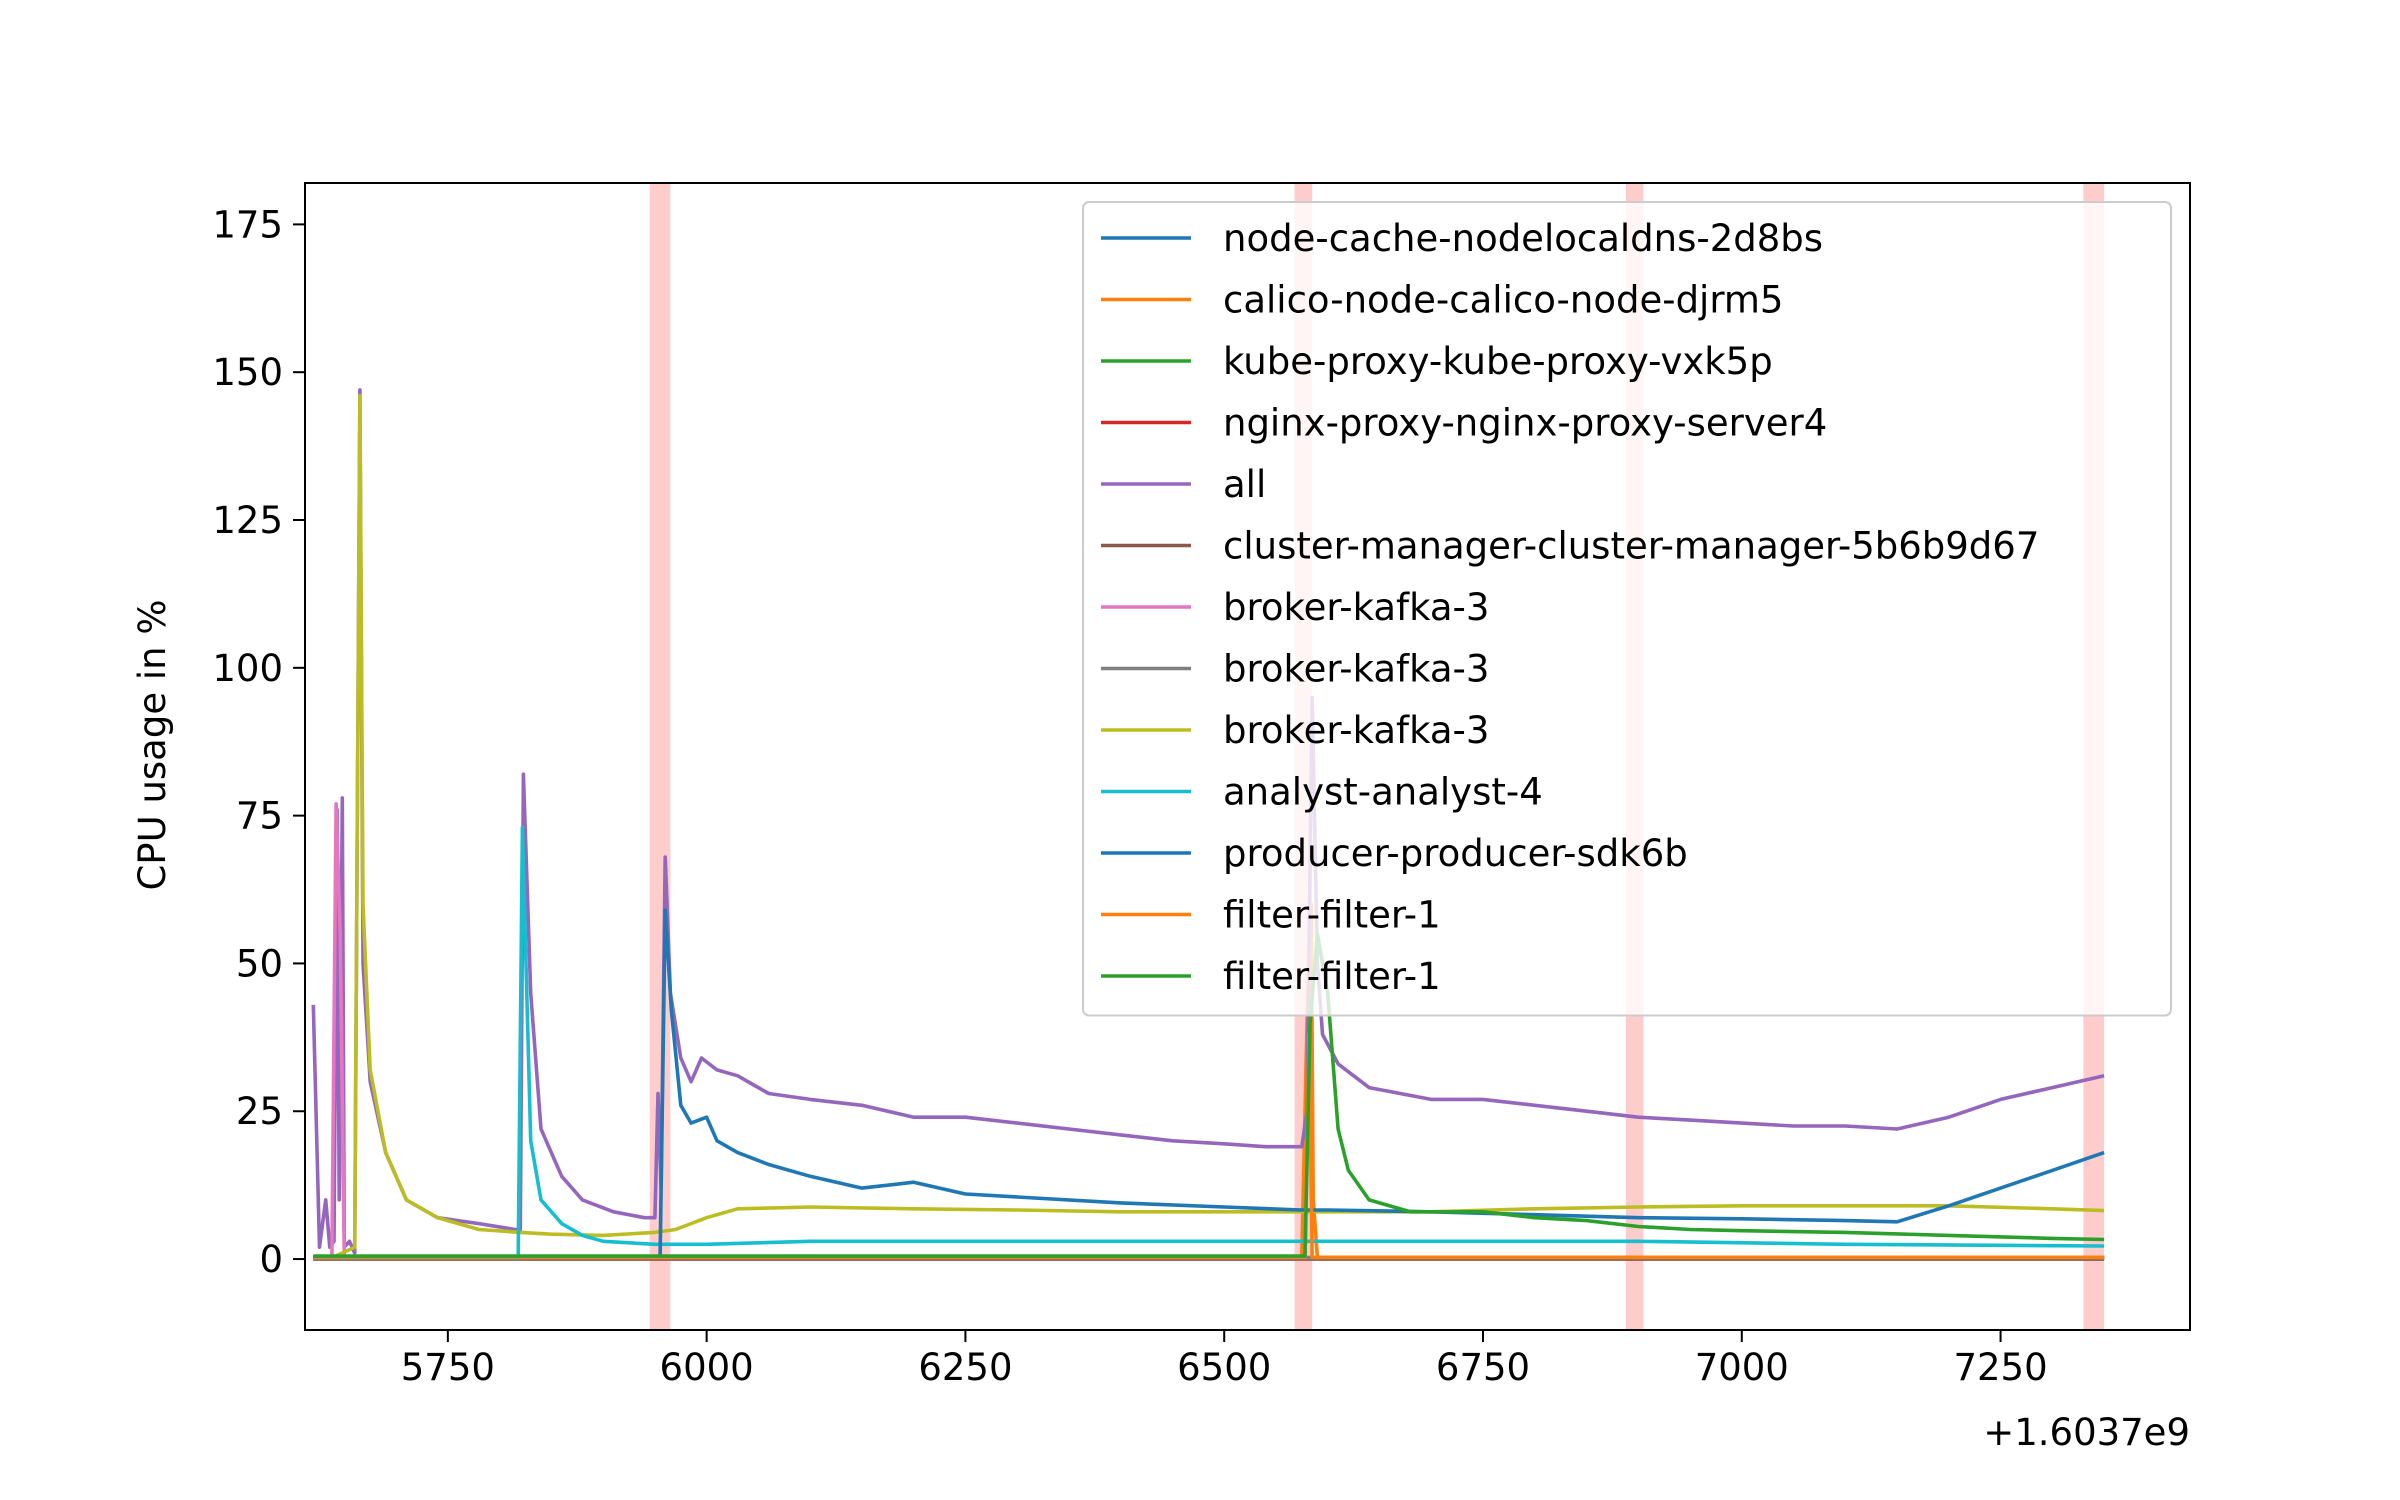 This screenshot has width=2400, height=1500. Describe the element at coordinates (1383, 792) in the screenshot. I see `legend-label-9: analyst-analyst-4` at that location.